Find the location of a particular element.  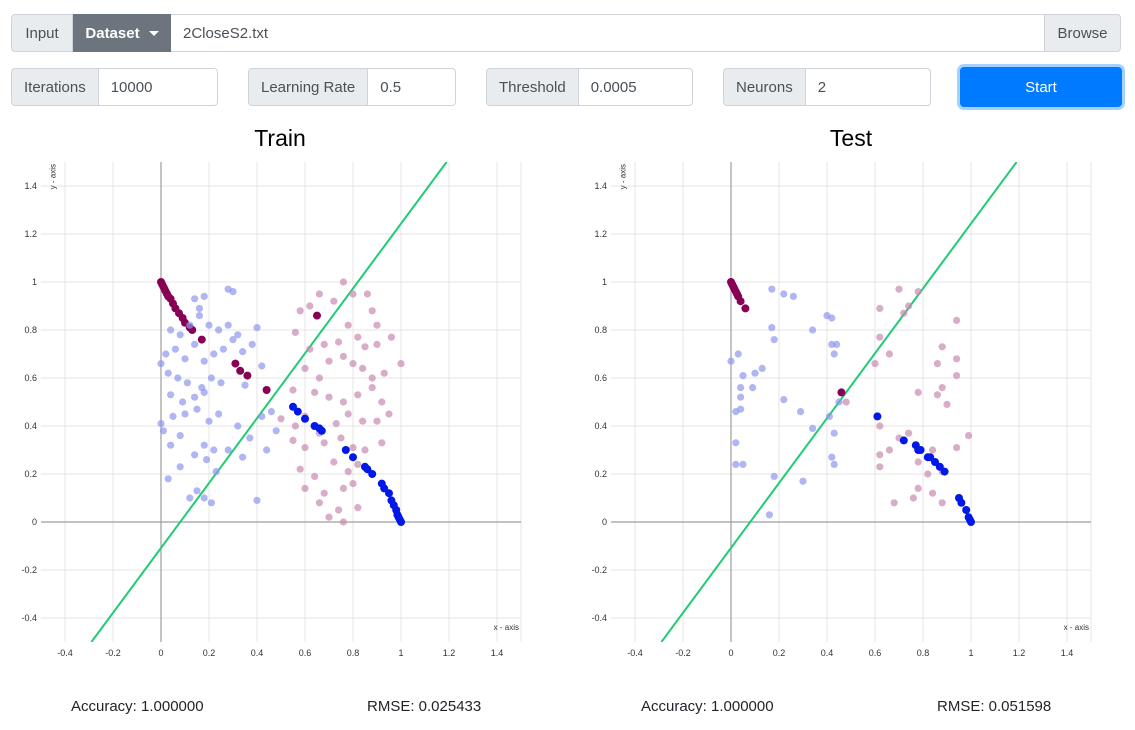

y-tick-label: -0.2 is located at coordinates (599, 570).